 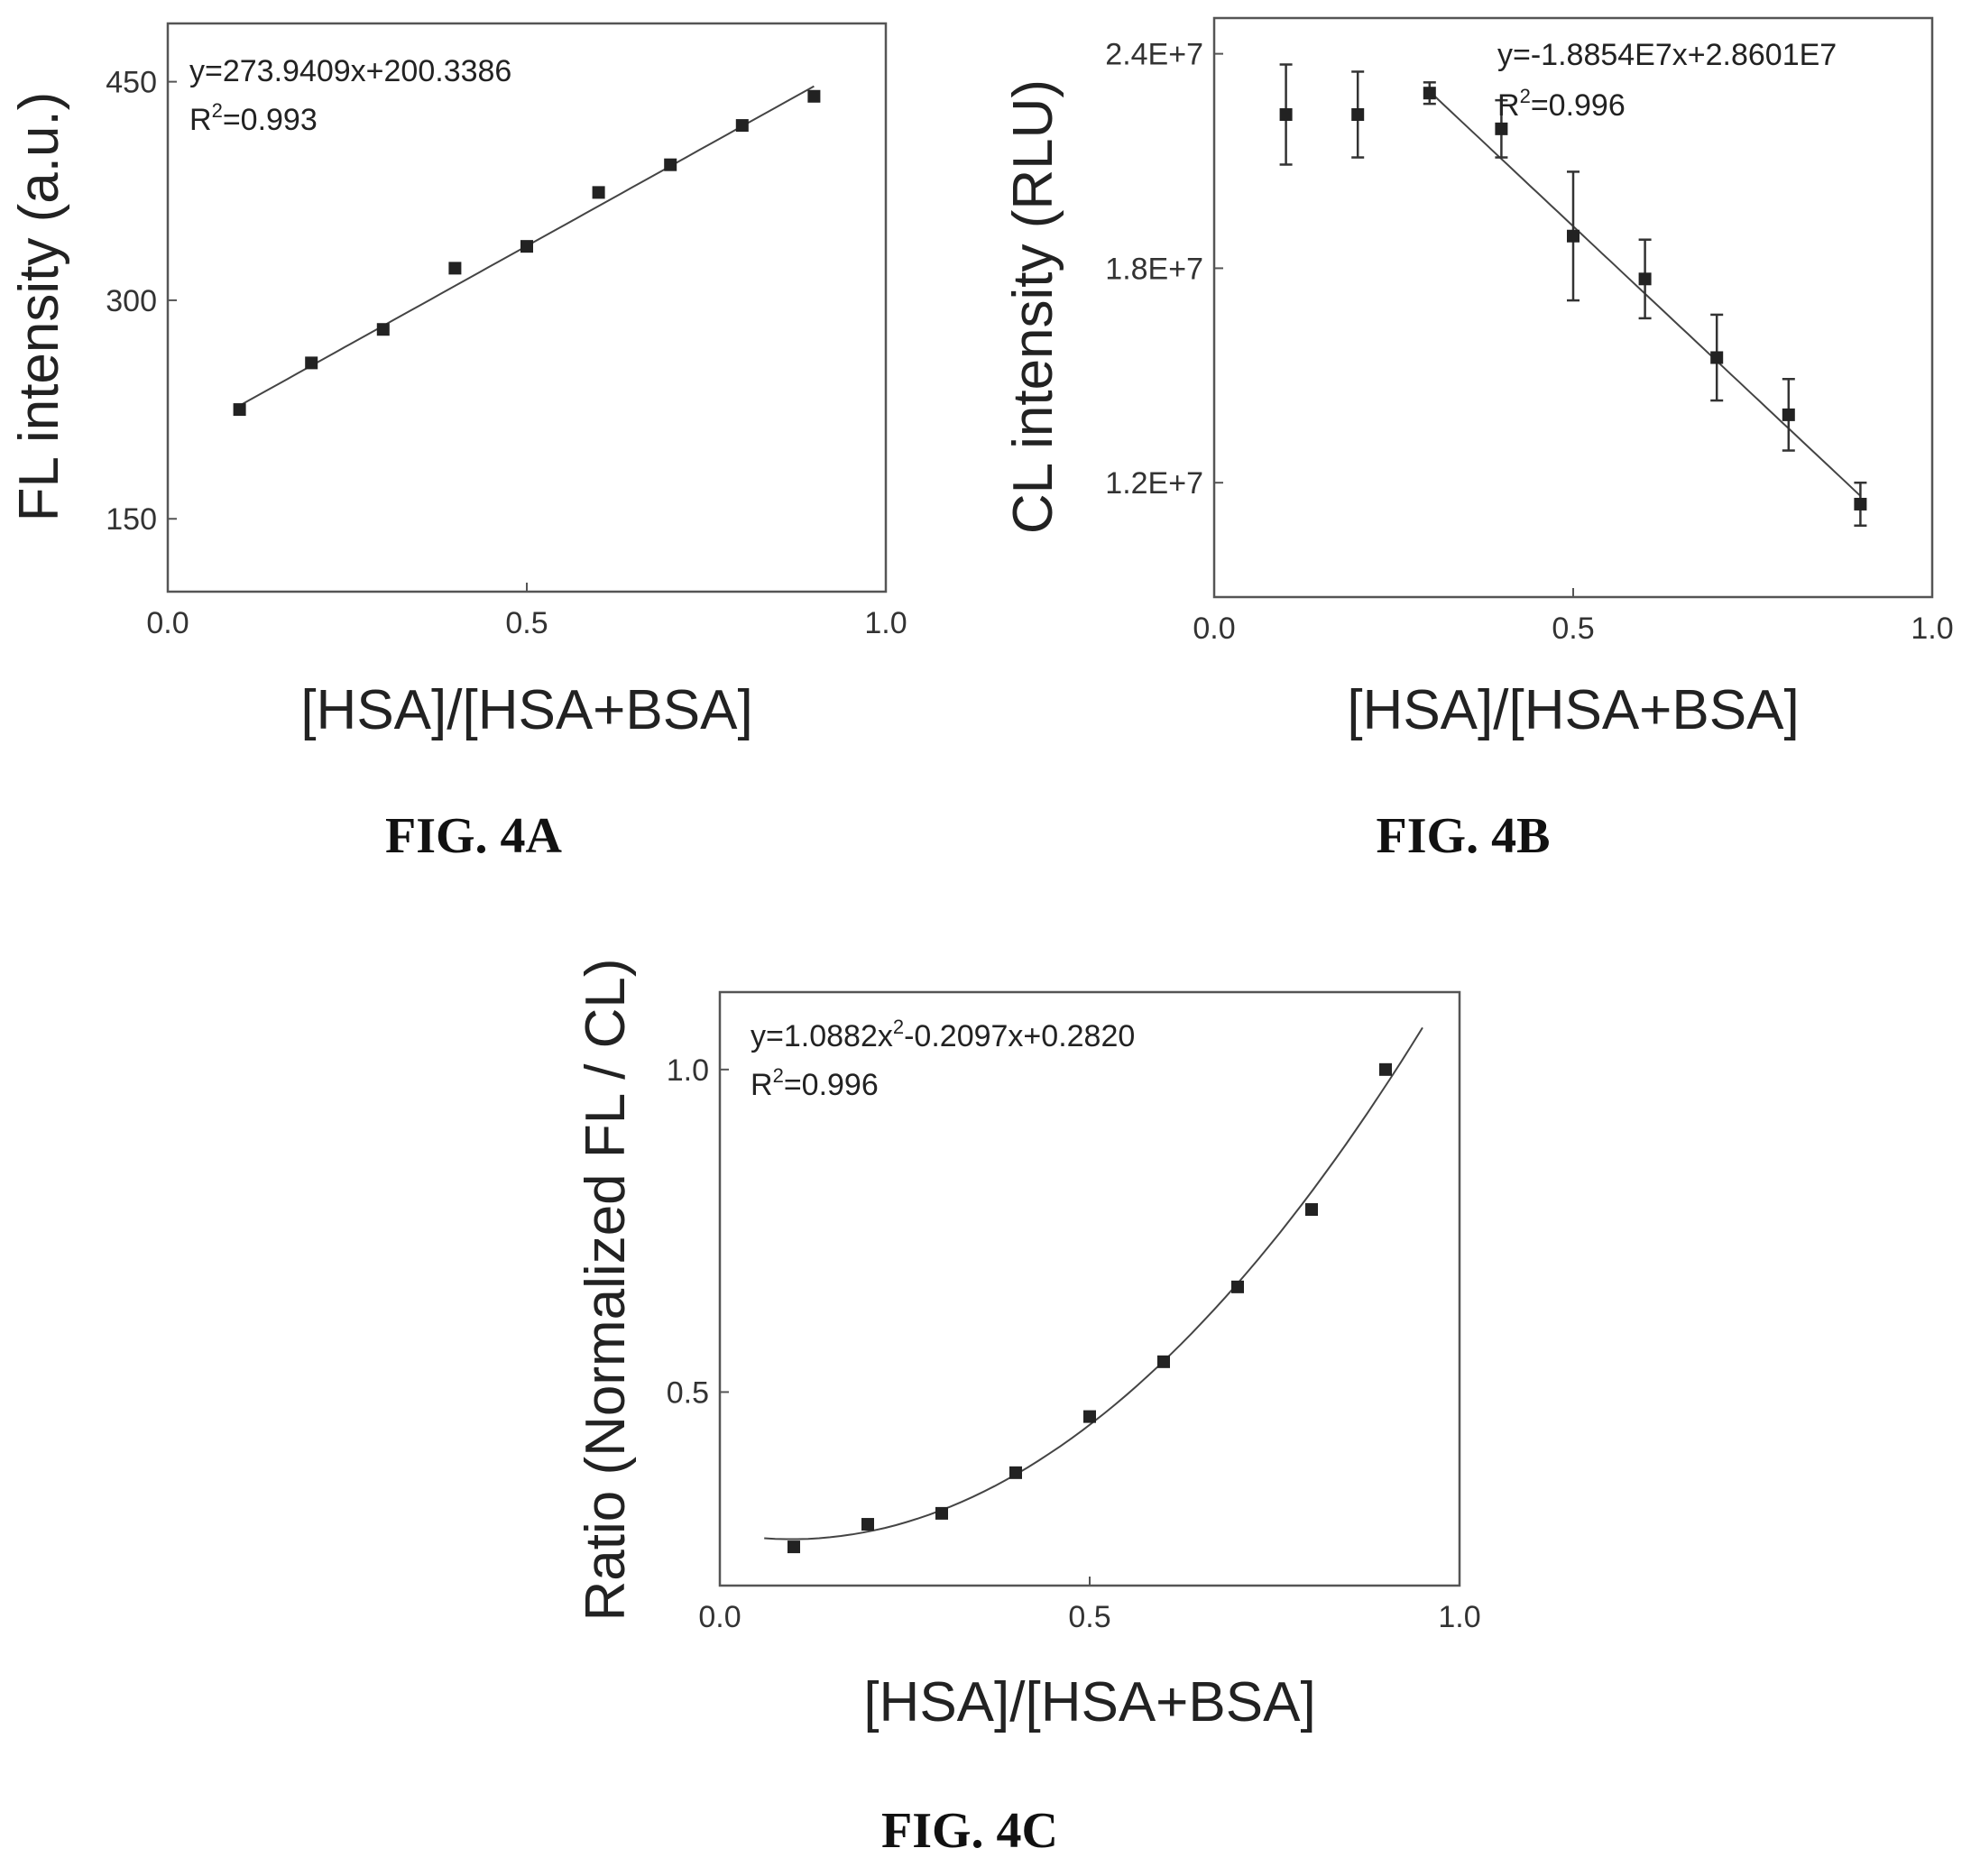 What do you see at coordinates (1033, 306) in the screenshot?
I see `y-axis-title: CL intensity (RLU)` at bounding box center [1033, 306].